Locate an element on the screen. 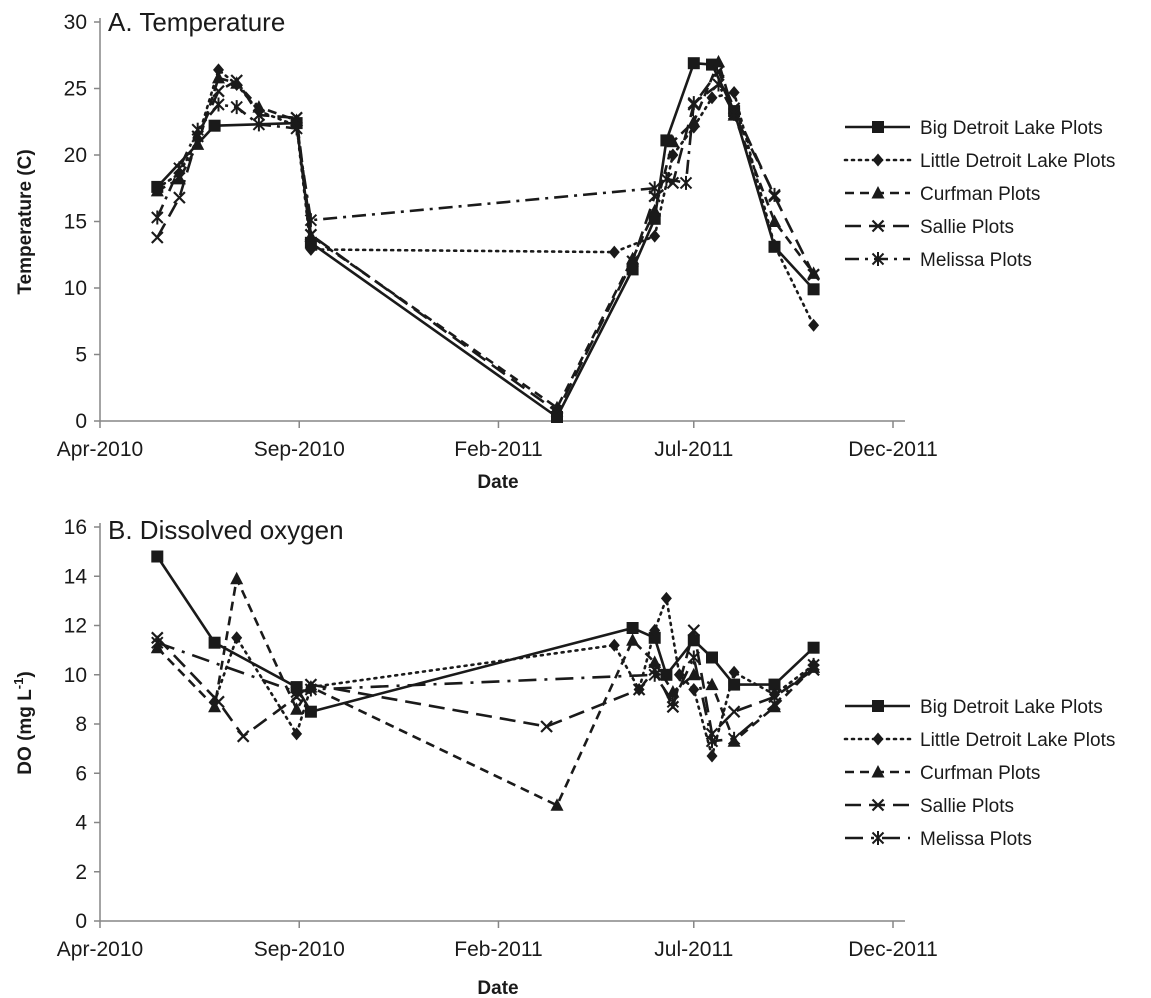  temperature-x-tick-label: Dec-2011 is located at coordinates (893, 449).